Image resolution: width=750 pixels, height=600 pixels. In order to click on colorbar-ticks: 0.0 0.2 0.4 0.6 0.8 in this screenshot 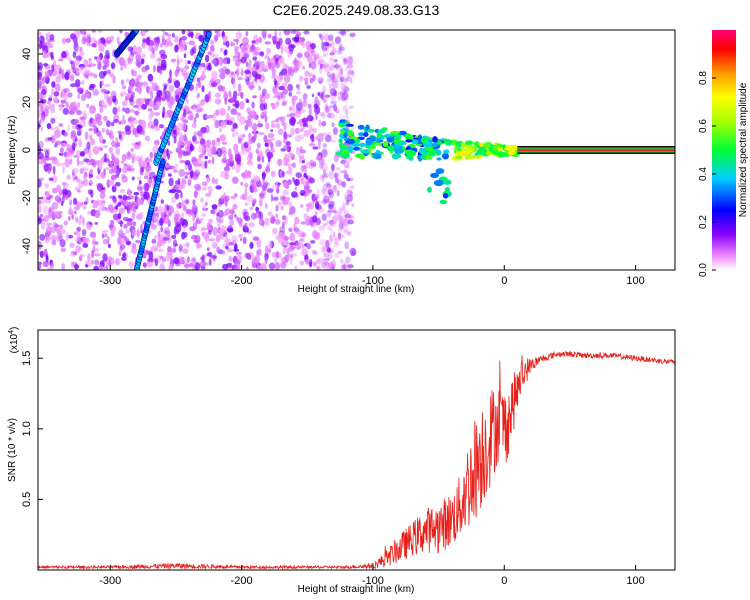, I will do `click(707, 174)`.